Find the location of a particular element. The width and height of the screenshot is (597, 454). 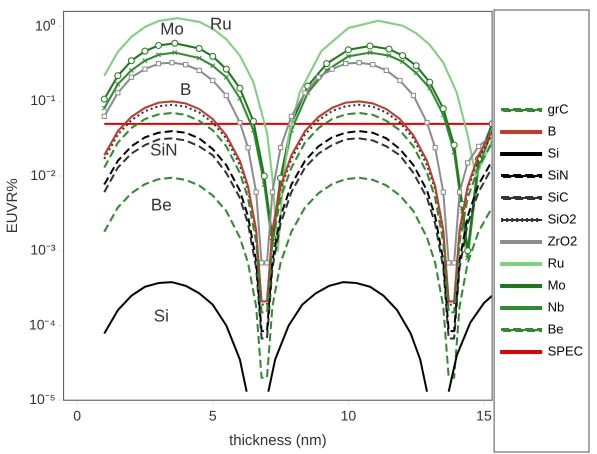

legend-label: Nb is located at coordinates (556, 307).